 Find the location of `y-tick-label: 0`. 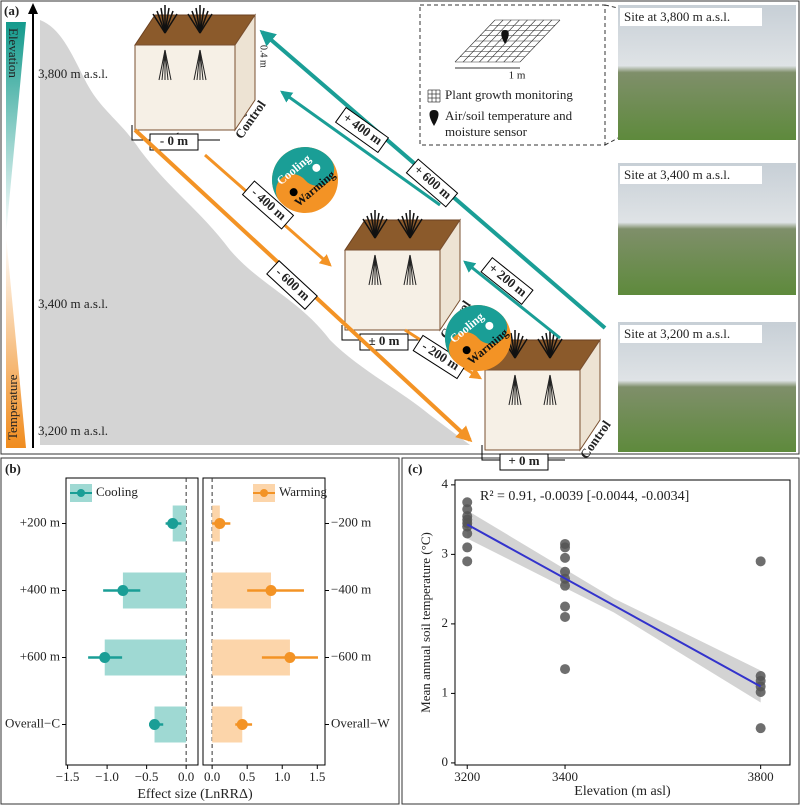

y-tick-label: 0 is located at coordinates (445, 761).